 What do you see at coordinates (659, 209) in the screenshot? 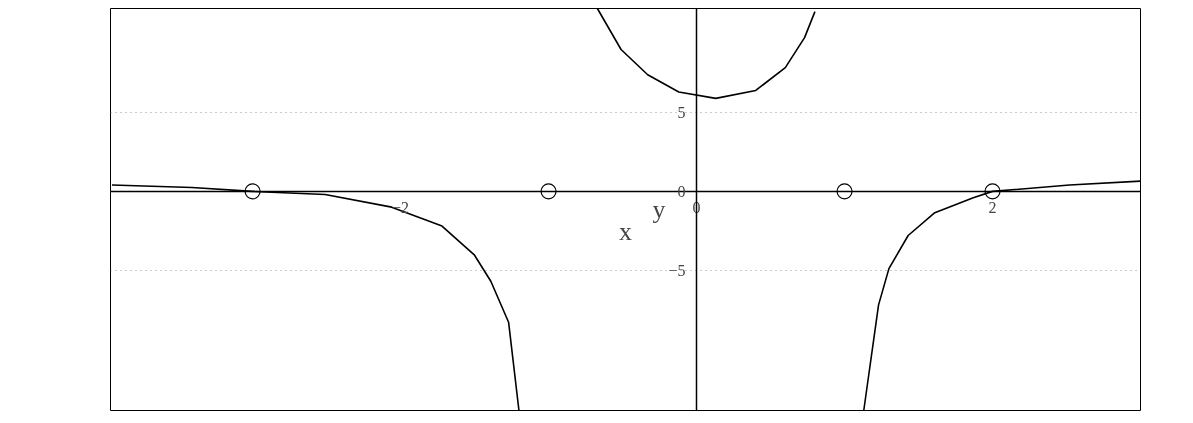
I see `y-axis-title: y` at bounding box center [659, 209].